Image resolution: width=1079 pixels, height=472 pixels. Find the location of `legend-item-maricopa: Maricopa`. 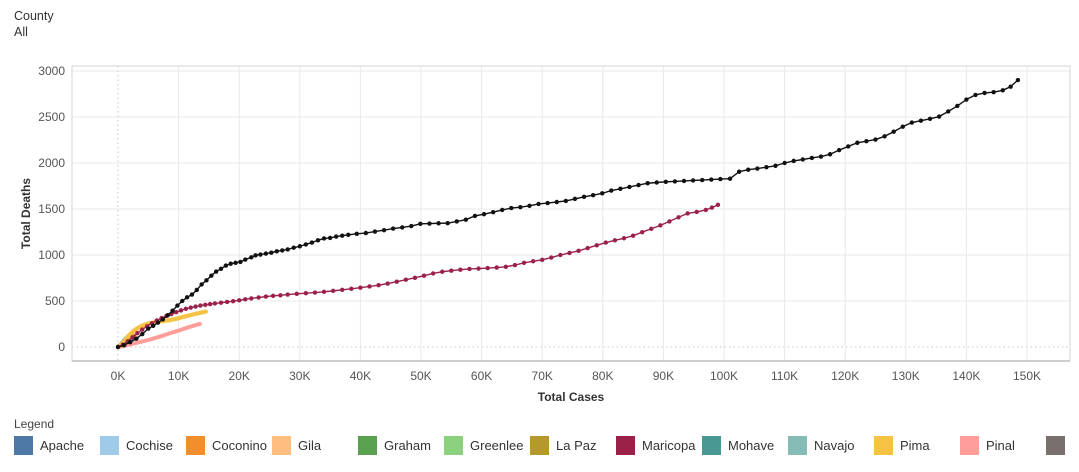

legend-item-maricopa: Maricopa is located at coordinates (659, 445).